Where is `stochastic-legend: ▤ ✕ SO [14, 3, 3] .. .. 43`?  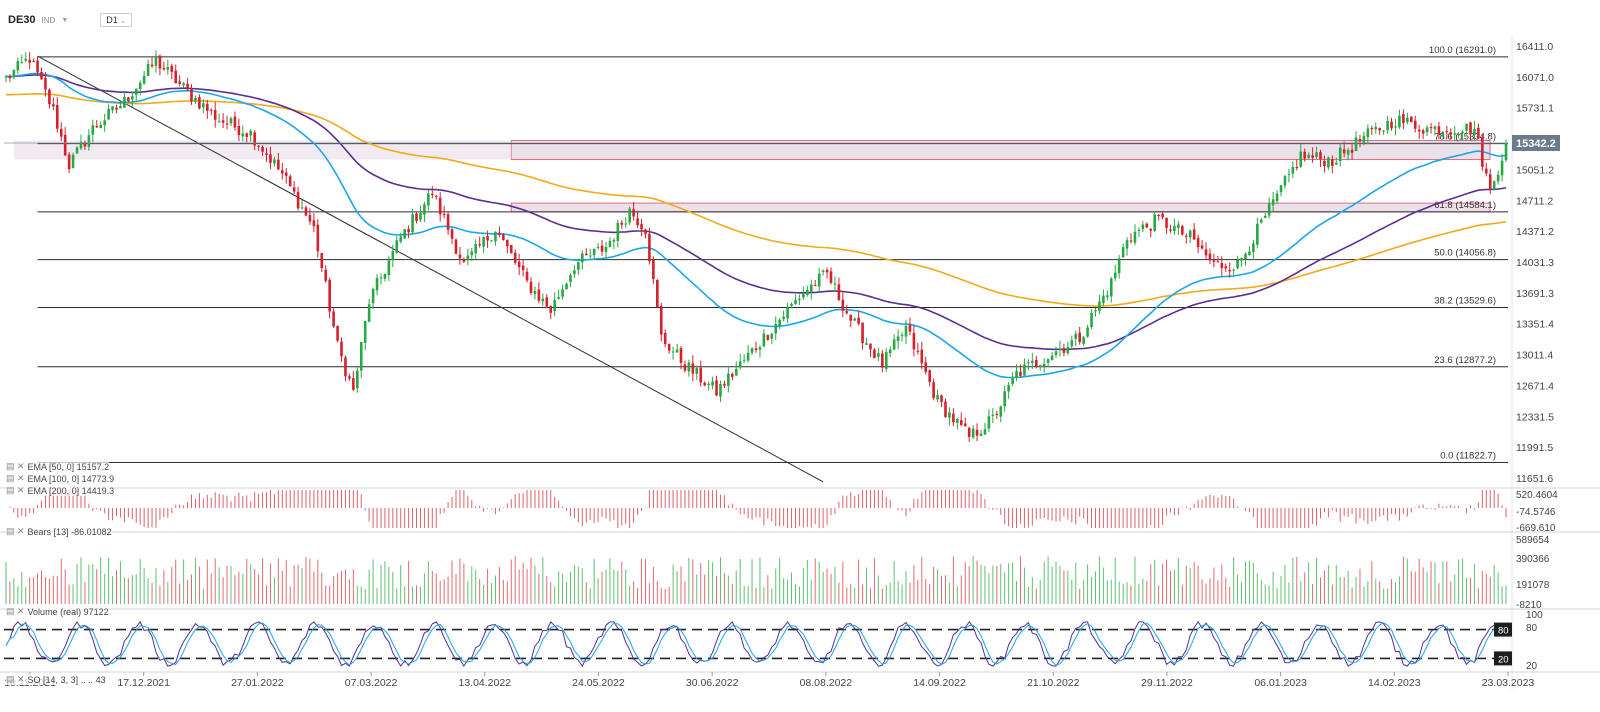 stochastic-legend: ▤ ✕ SO [14, 3, 3] .. .. 43 is located at coordinates (56, 679).